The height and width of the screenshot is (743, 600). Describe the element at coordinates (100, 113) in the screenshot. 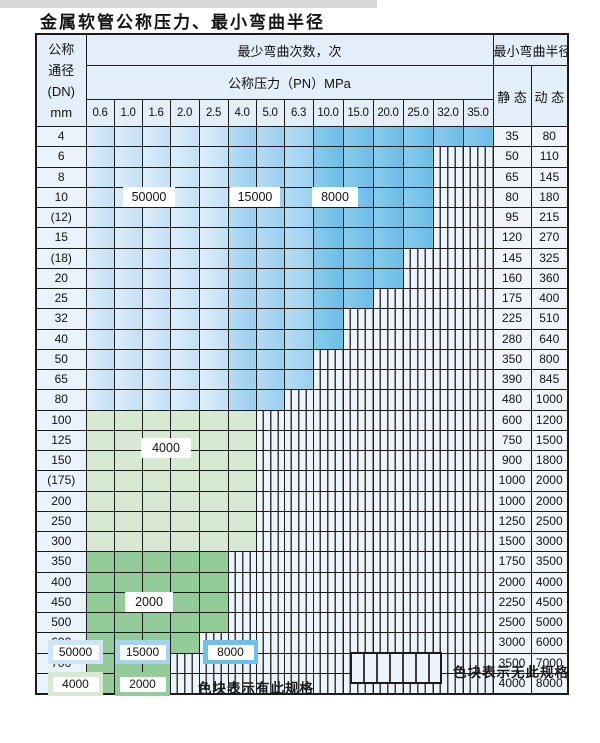

I see `pressure-header-0.6: 0.6` at that location.